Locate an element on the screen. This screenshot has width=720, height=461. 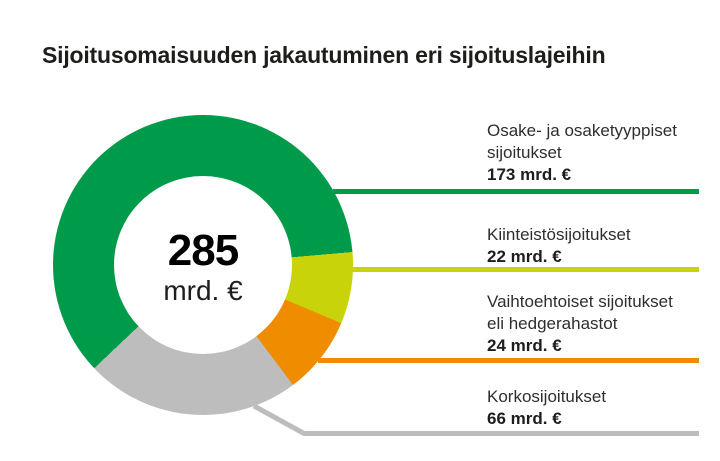
legend-item-fixed-income: Korkosijoitukset 66 mrd. € is located at coordinates (597, 408).